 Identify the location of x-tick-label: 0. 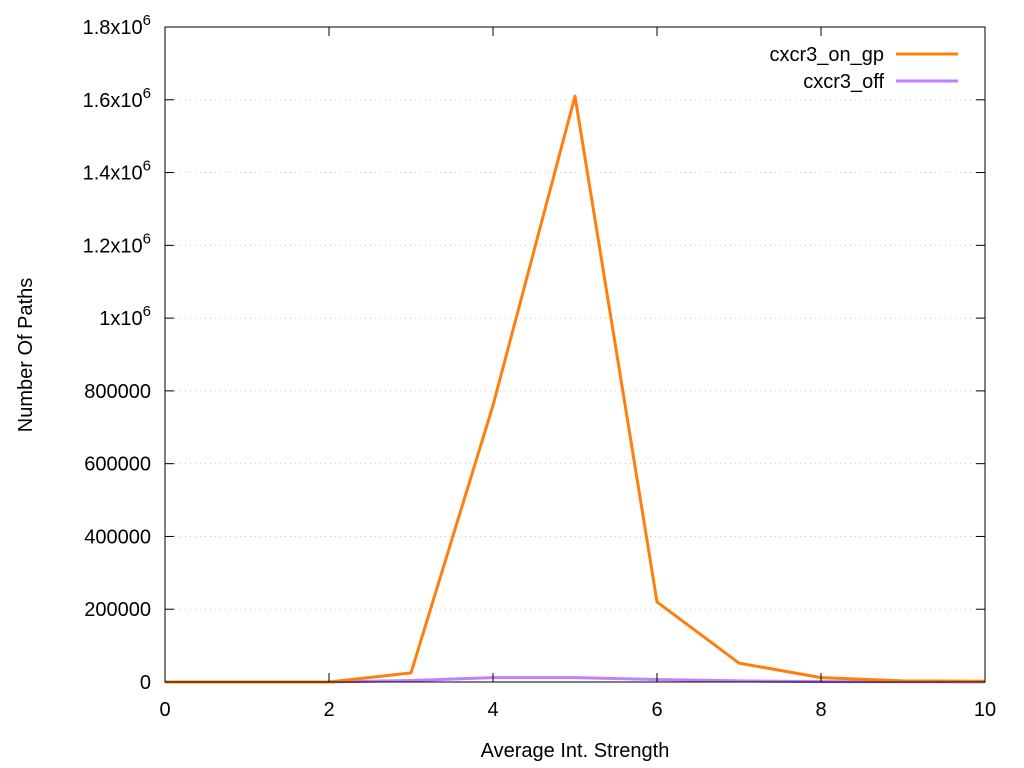
(164, 710).